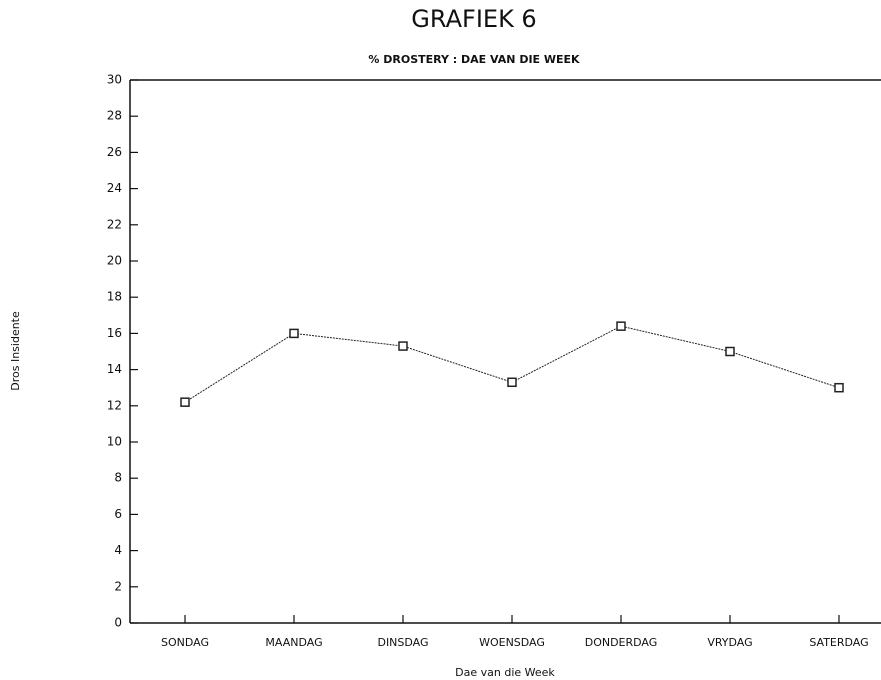 This screenshot has height=680, width=881. Describe the element at coordinates (114, 297) in the screenshot. I see `y-tick-label: 18` at that location.